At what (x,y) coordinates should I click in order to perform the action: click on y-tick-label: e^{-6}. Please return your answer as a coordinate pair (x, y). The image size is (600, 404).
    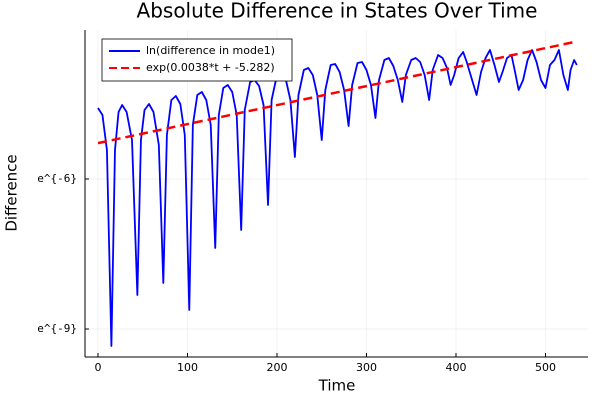
    Looking at the image, I should click on (57, 178).